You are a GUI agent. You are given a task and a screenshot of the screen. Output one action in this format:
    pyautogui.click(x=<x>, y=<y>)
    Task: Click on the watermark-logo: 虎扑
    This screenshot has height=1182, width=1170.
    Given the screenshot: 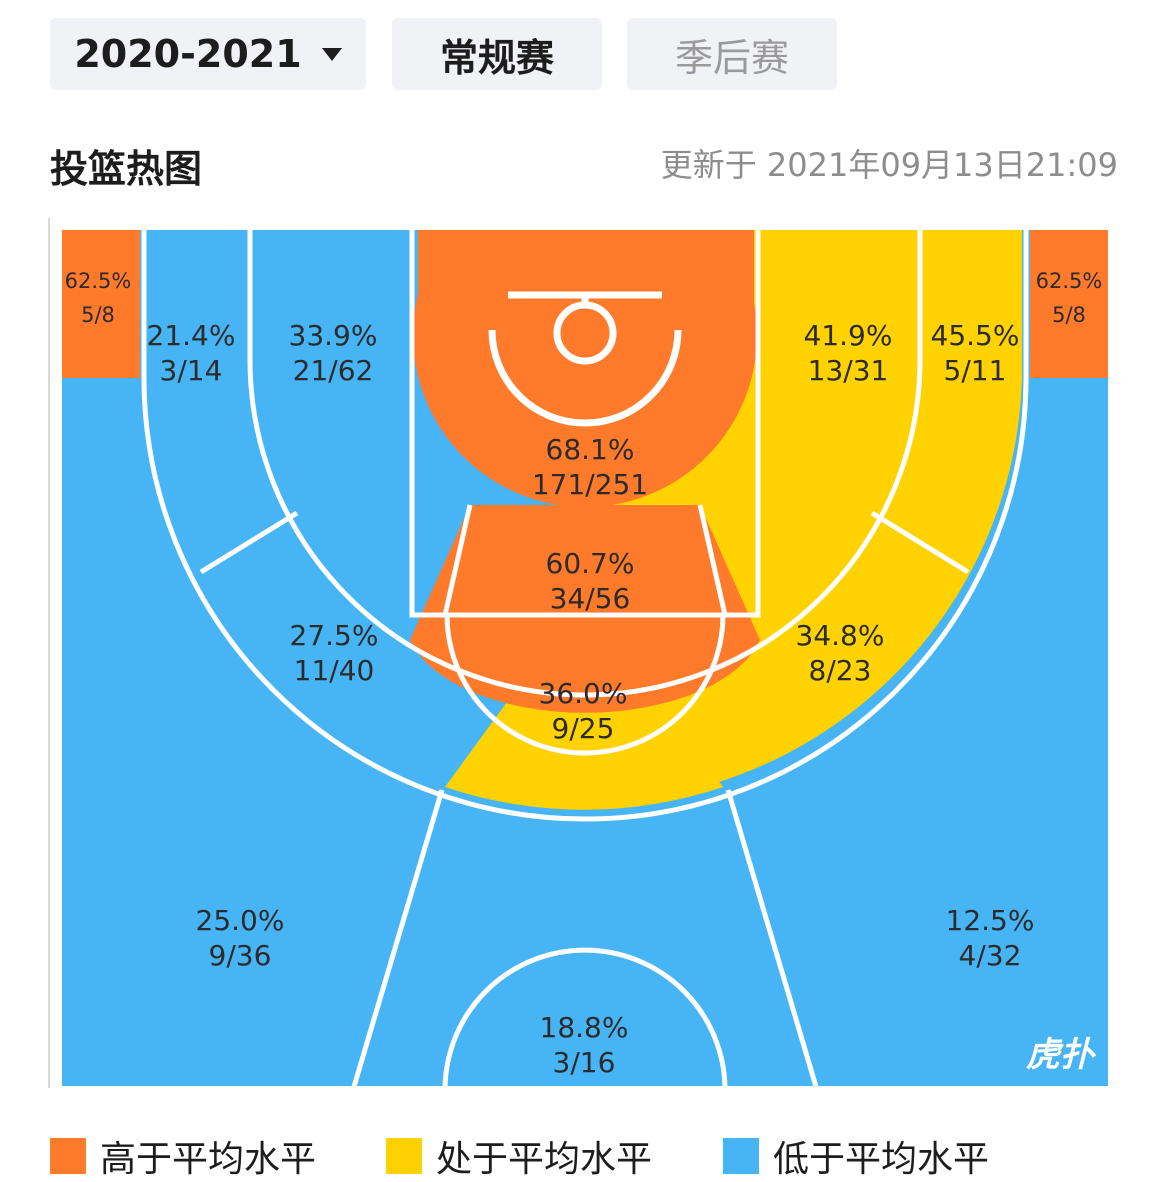 What is the action you would take?
    pyautogui.click(x=1061, y=1055)
    